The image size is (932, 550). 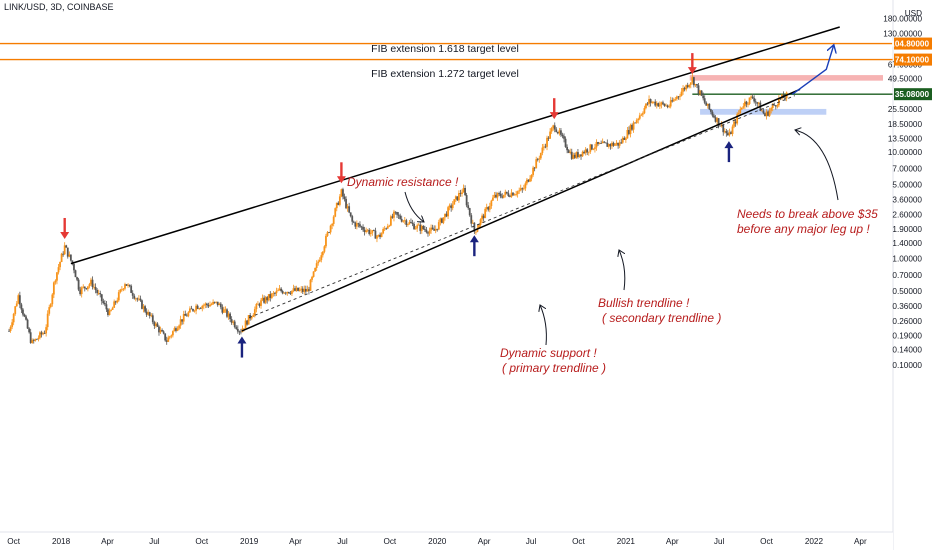 I want to click on price-tag-label: 104.80000, so click(x=909, y=44).